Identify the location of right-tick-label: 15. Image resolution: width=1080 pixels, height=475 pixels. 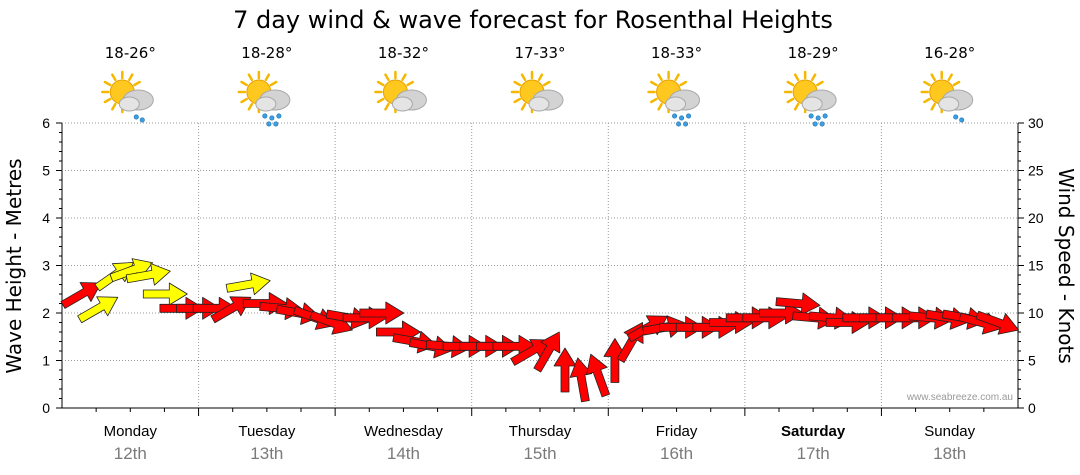
(1036, 266).